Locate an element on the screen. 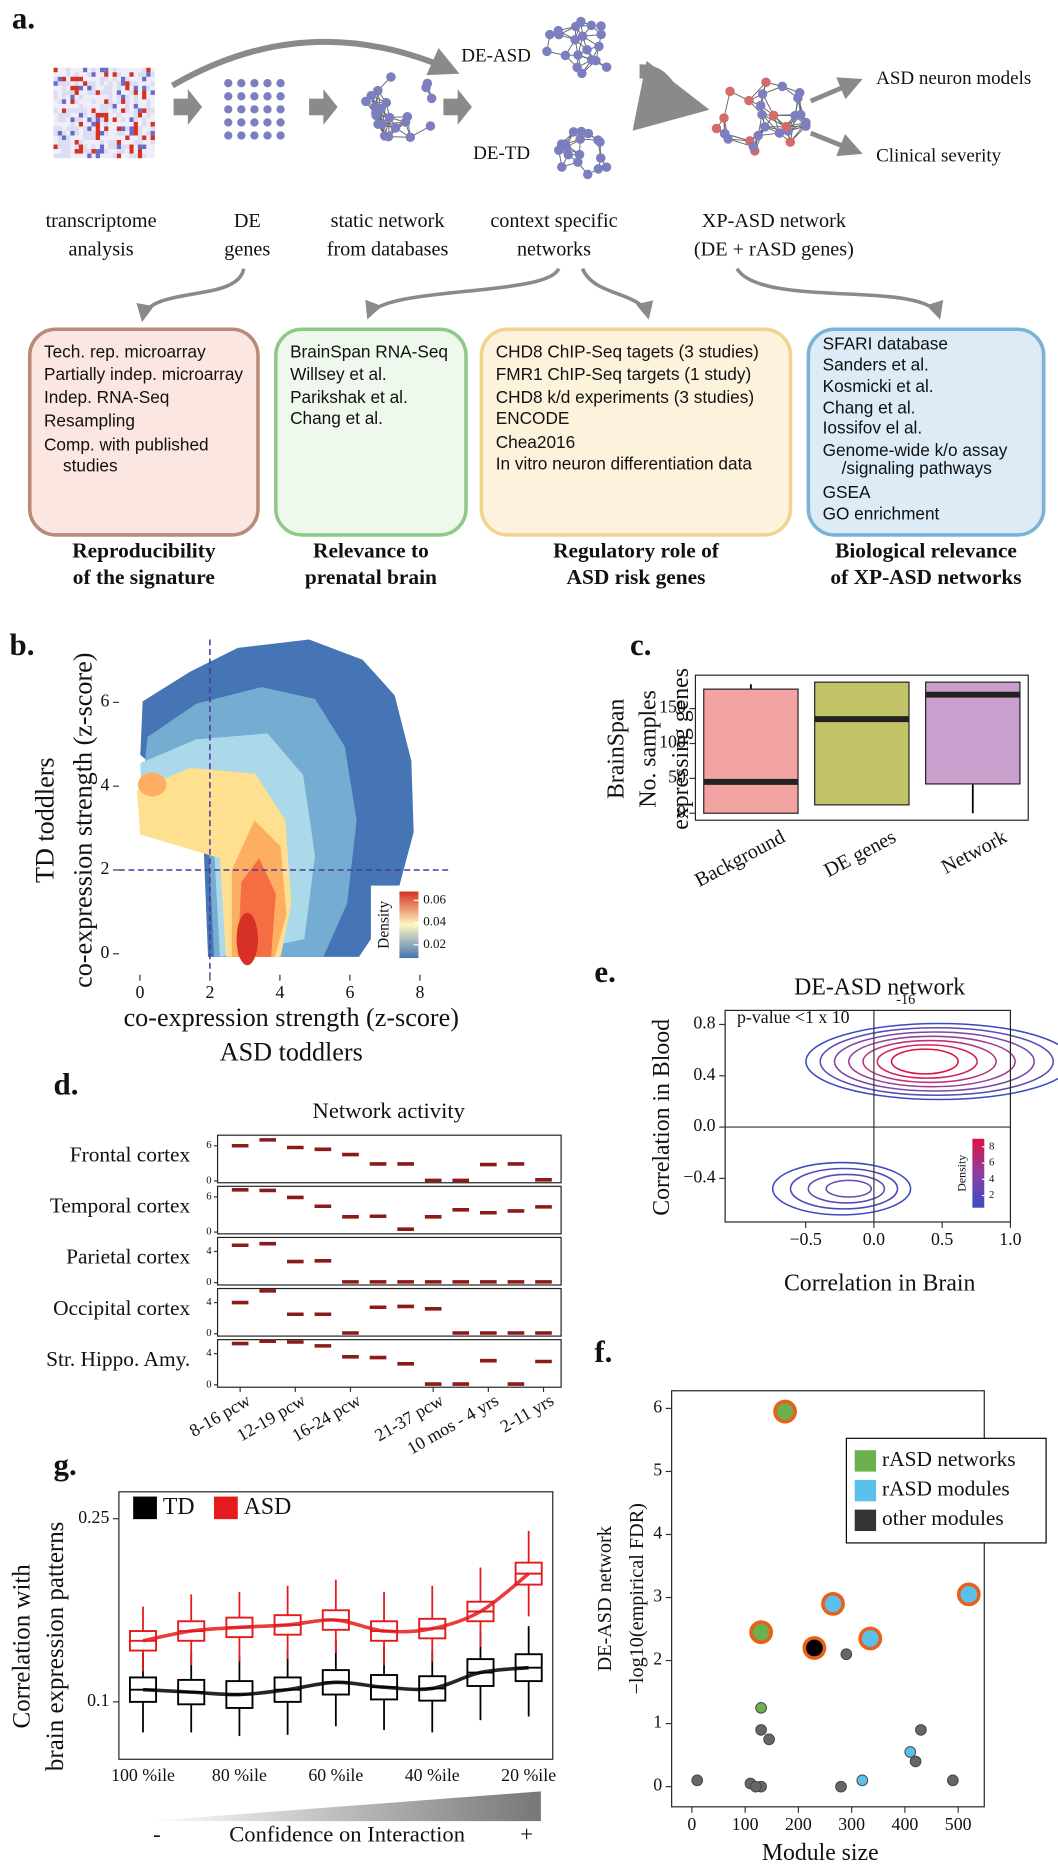 This screenshot has height=1871, width=1058. panel-label: f. is located at coordinates (603, 1351).